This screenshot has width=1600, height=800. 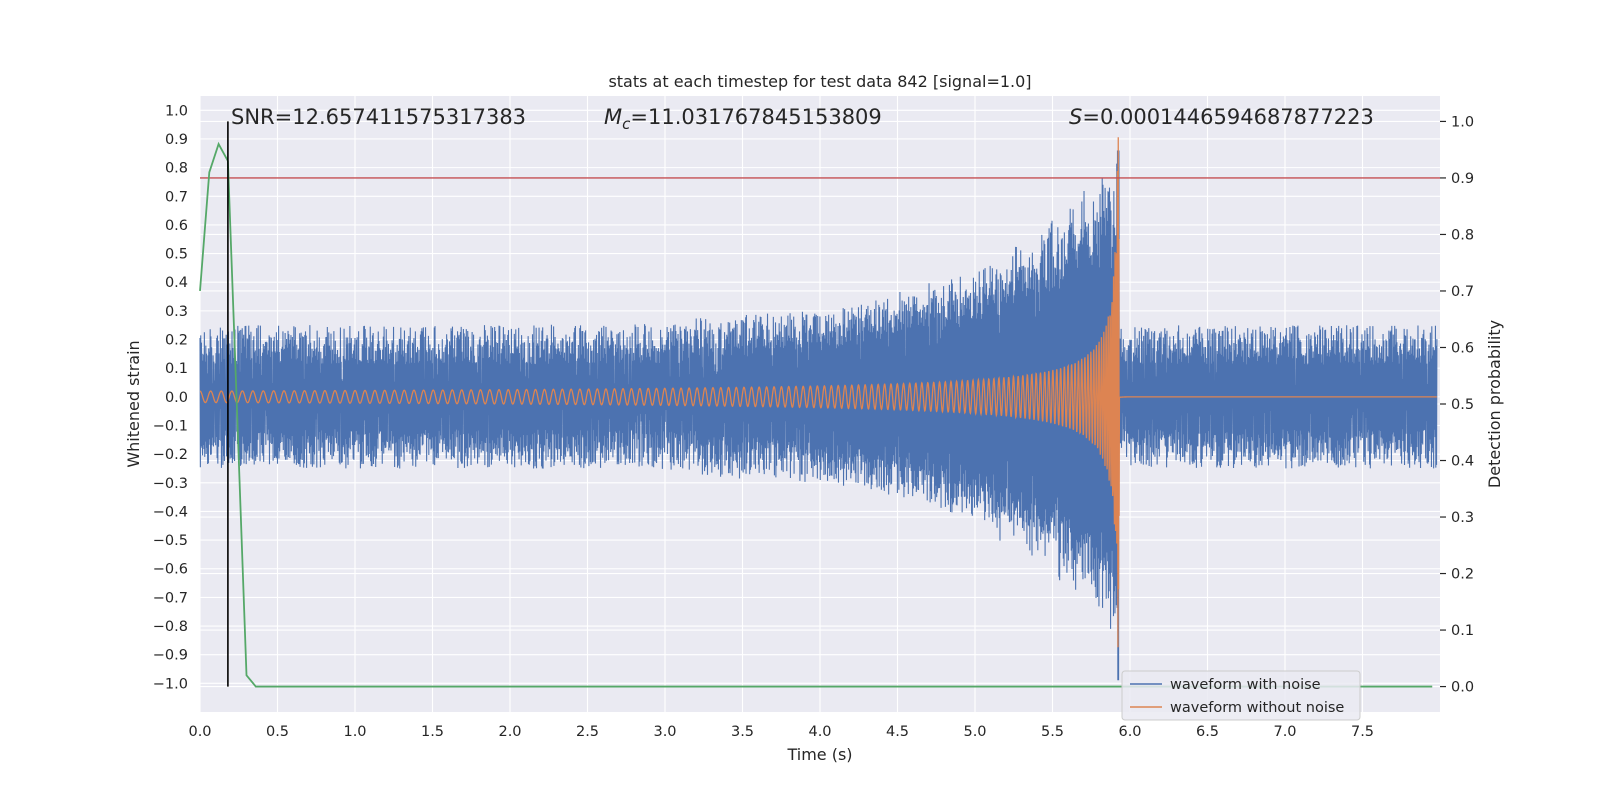 I want to click on y-left-tick-label: 0.7, so click(x=176, y=197).